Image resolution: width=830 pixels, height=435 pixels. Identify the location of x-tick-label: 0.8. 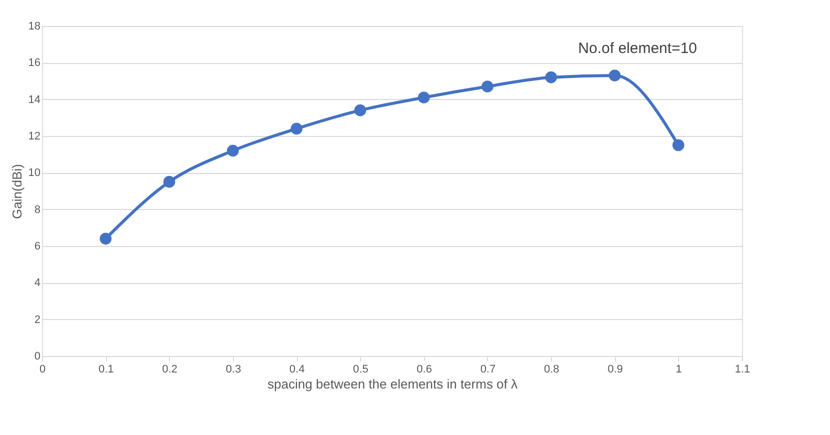
(552, 370).